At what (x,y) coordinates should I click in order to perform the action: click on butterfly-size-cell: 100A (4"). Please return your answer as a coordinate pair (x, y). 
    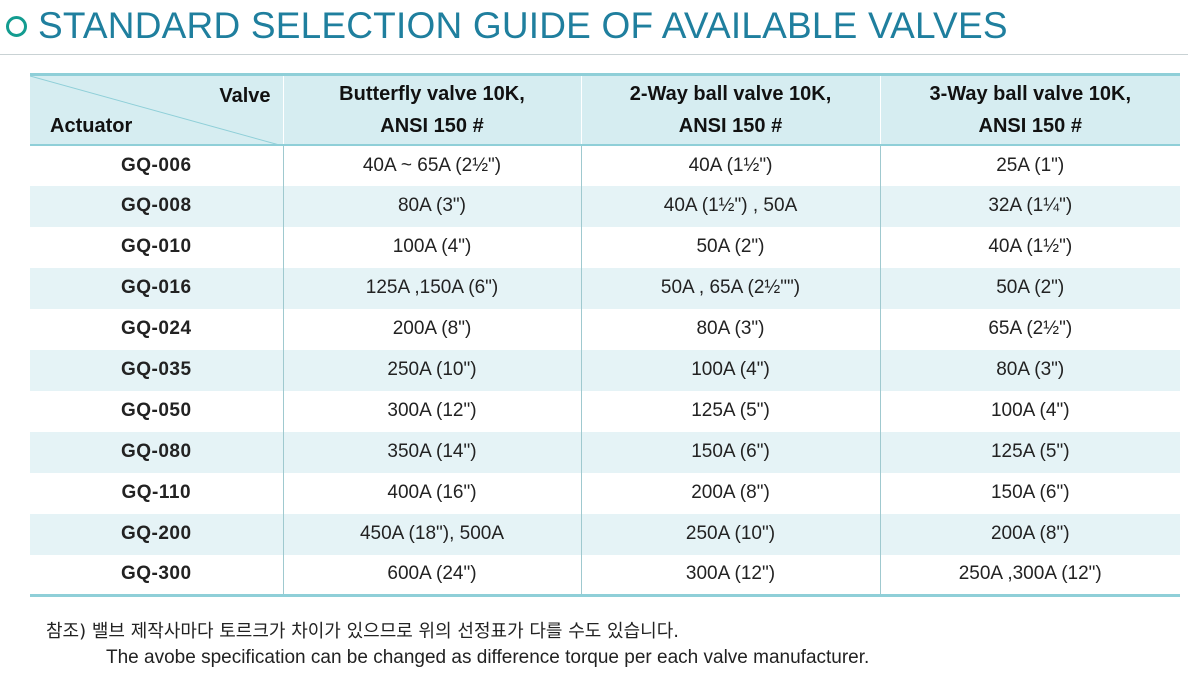
    Looking at the image, I should click on (431, 247).